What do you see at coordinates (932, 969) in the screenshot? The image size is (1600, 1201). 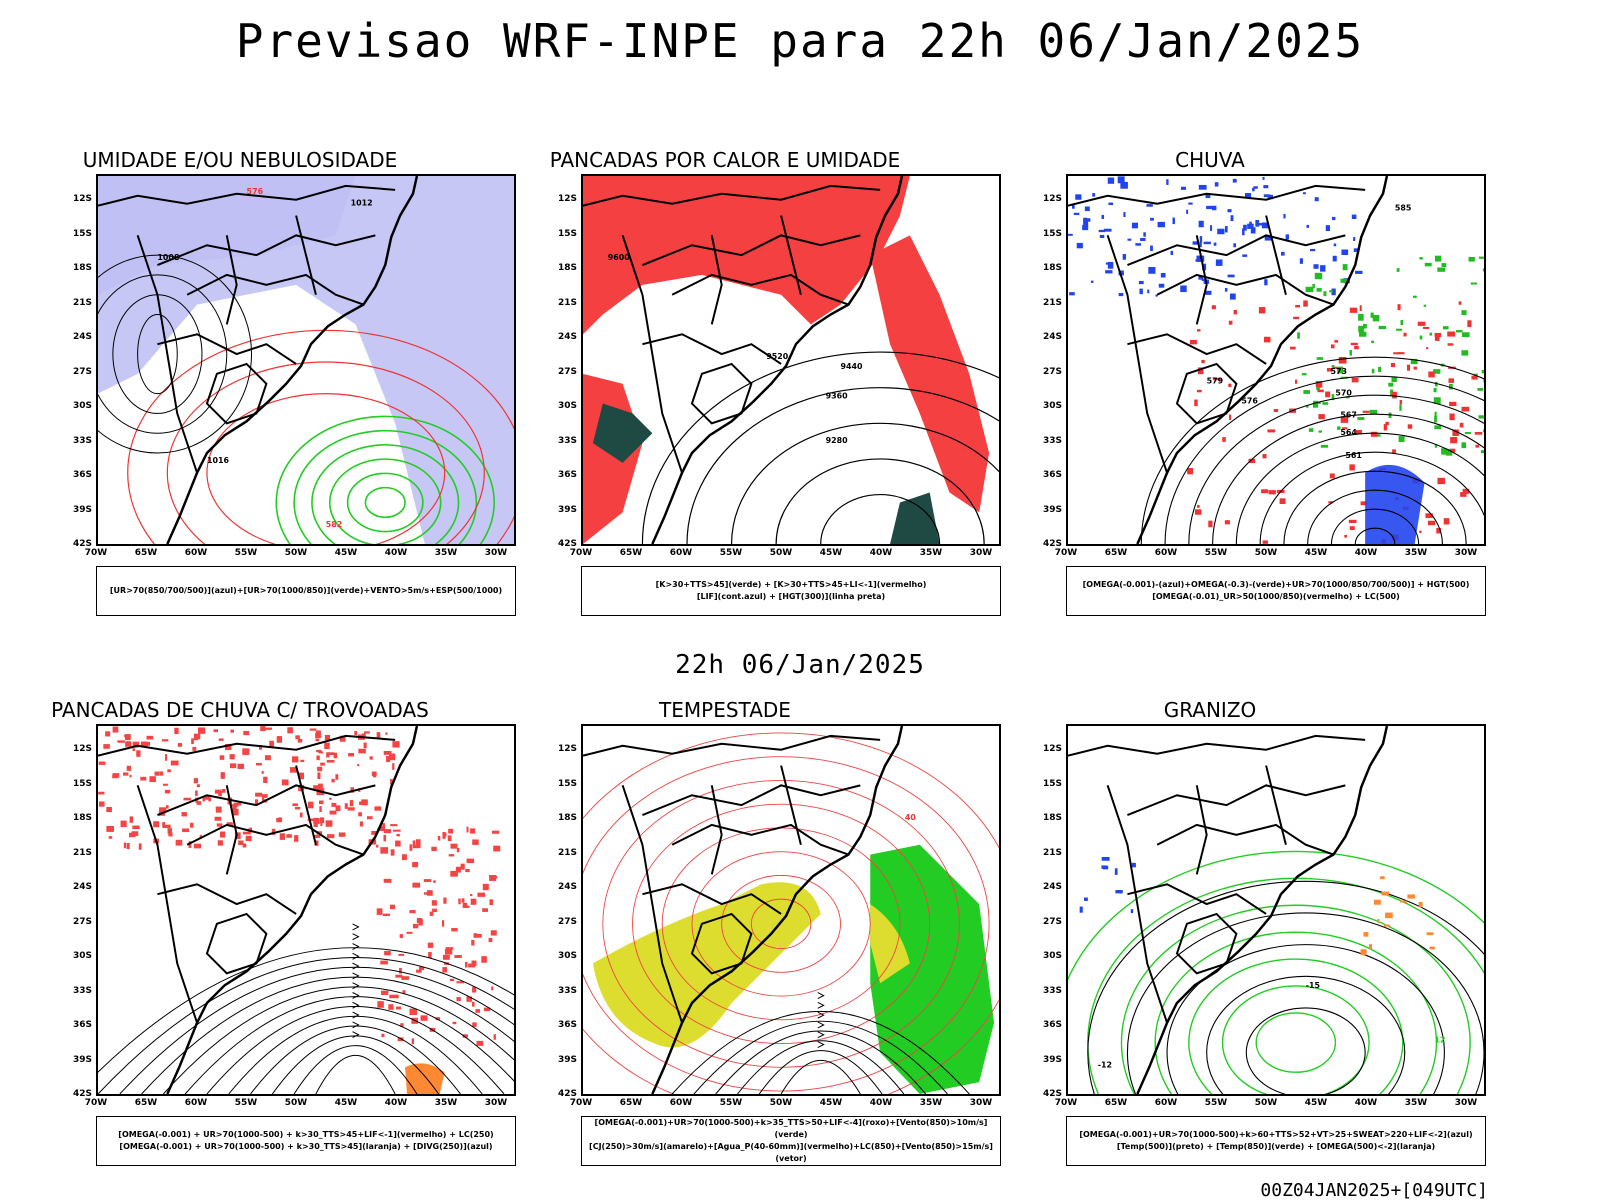 I see `wind-area-green` at bounding box center [932, 969].